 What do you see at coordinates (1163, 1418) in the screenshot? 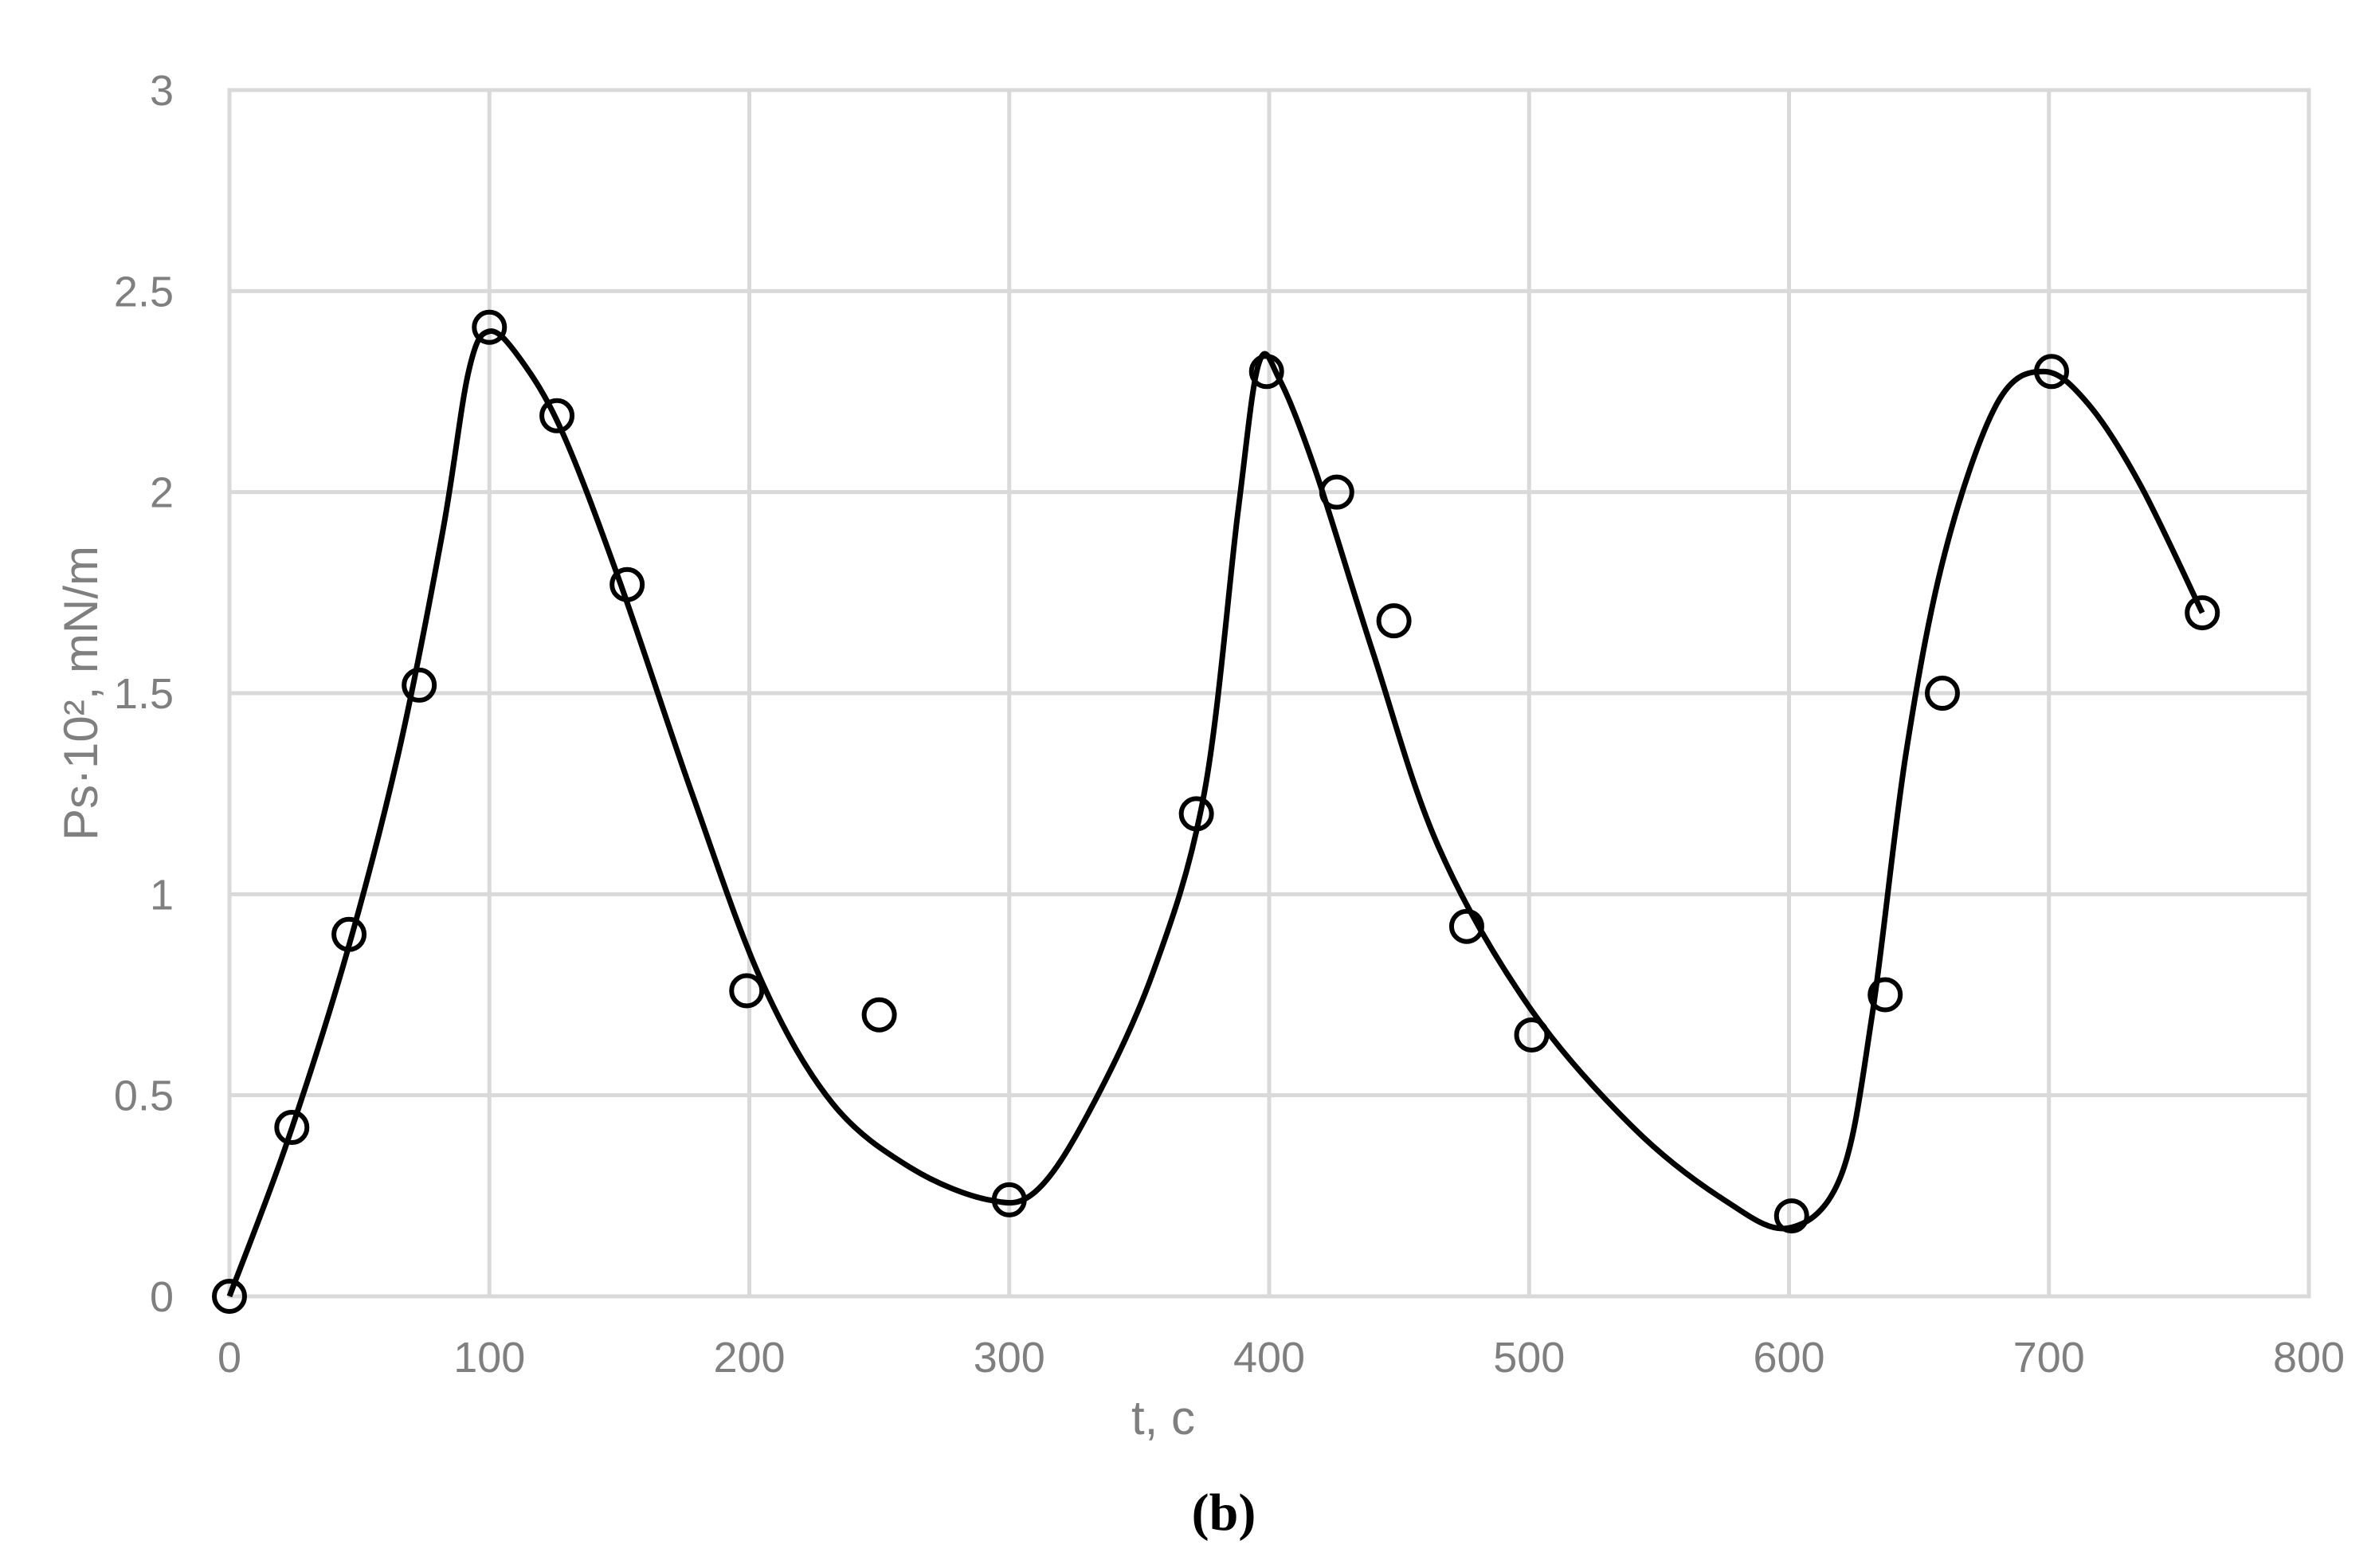
I see `x-axis-title: t, c` at bounding box center [1163, 1418].